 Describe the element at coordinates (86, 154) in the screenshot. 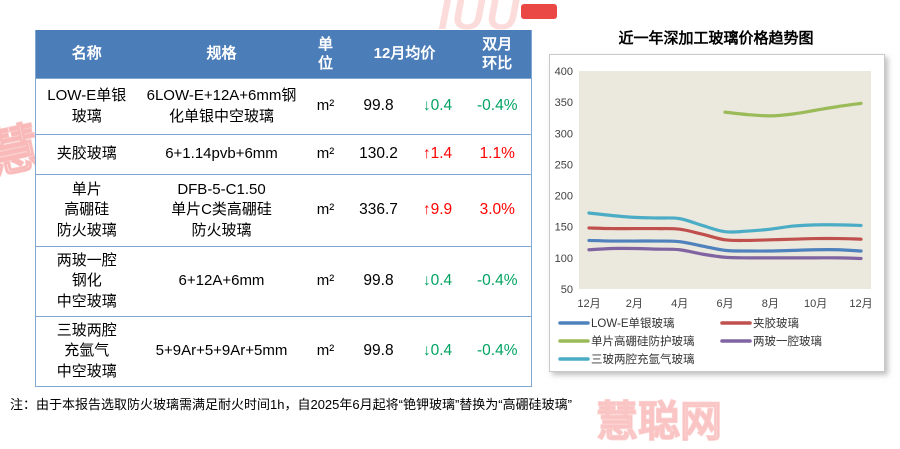

I see `cell-name: 夹胶玻璃` at that location.